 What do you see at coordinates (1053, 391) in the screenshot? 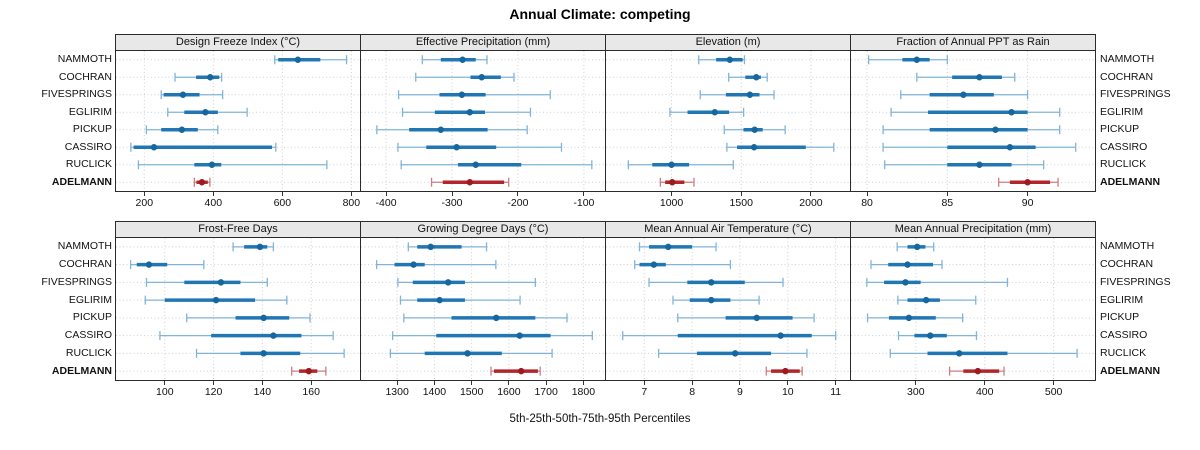
I see `axis-tick-label: 500` at bounding box center [1053, 391].